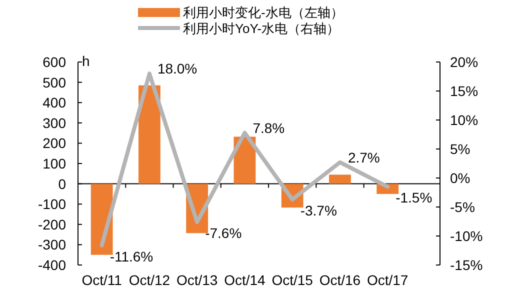  Describe the element at coordinates (387, 280) in the screenshot. I see `x-tick-label: Oct/17` at that location.